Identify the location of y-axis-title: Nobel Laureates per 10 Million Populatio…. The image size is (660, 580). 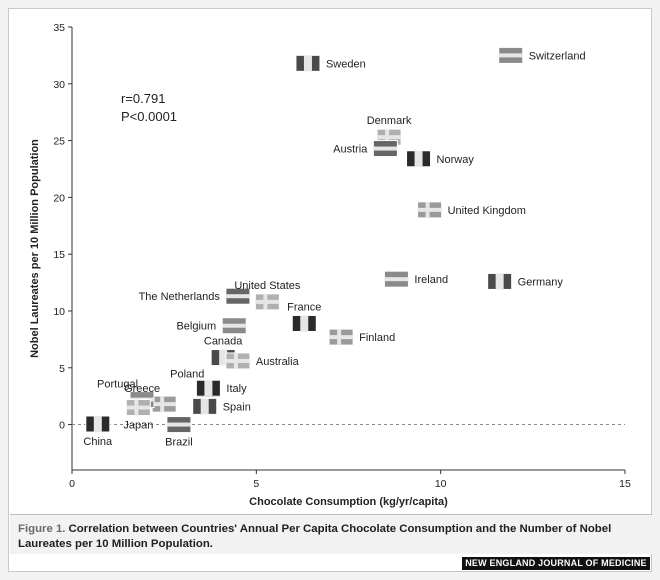
(35, 248).